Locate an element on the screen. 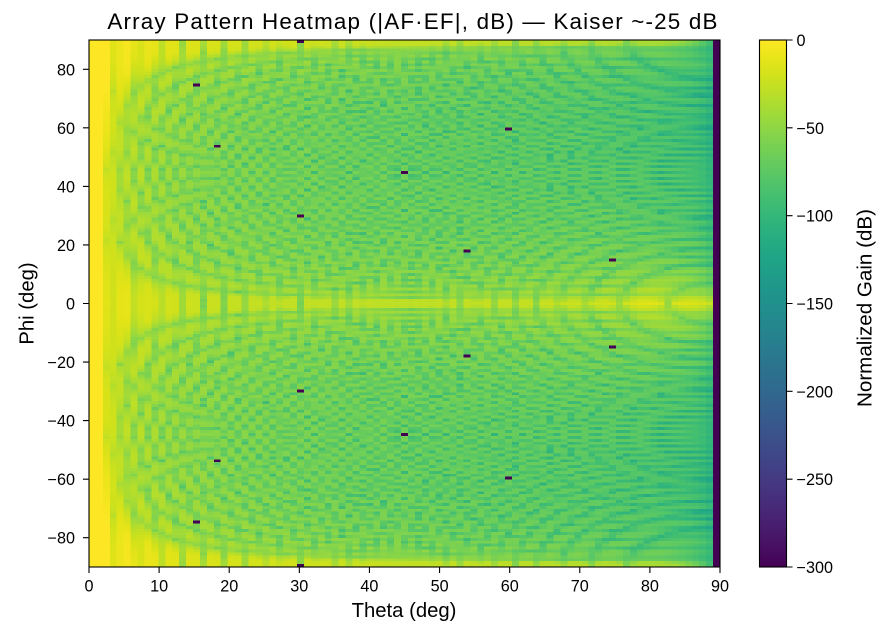 This screenshot has width=885, height=637. svg-text: 70 is located at coordinates (580, 587).